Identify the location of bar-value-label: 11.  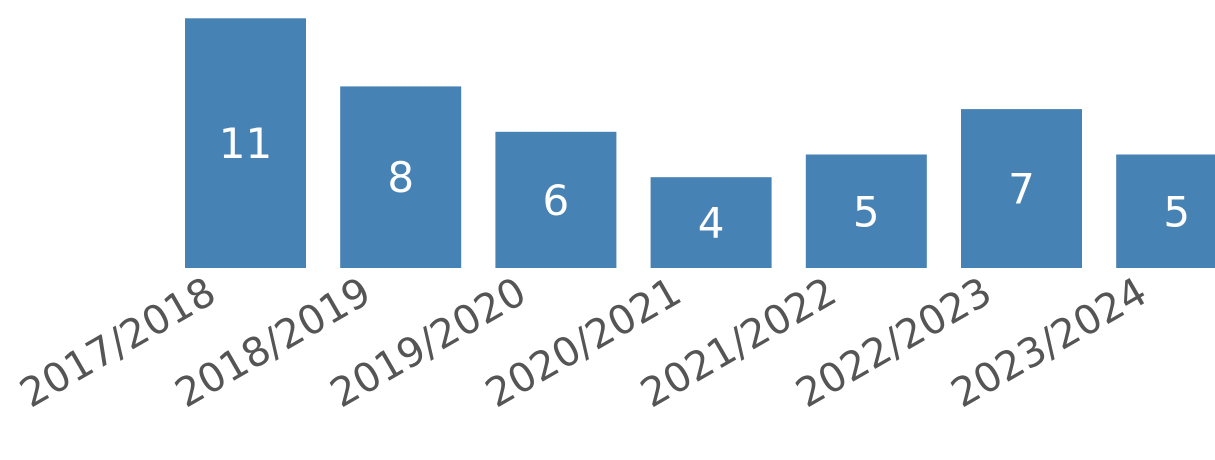
(245, 143).